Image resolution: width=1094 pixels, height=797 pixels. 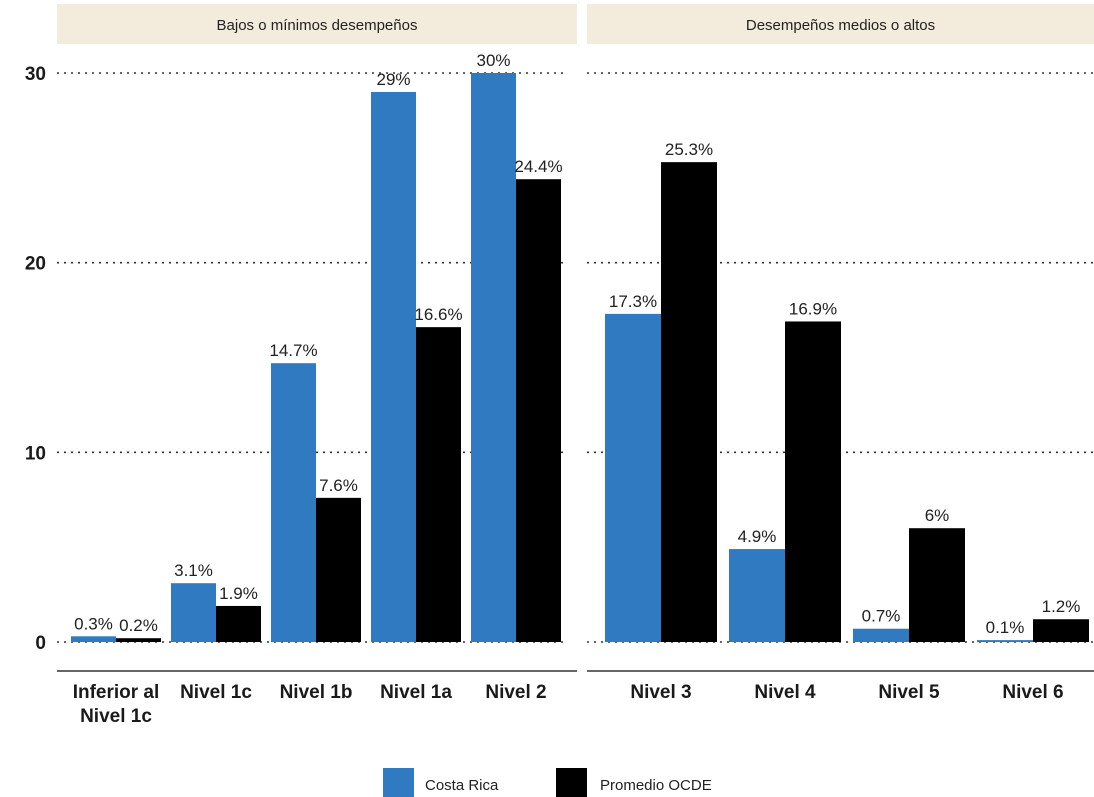 I want to click on y-tick-label: 30, so click(x=35, y=74).